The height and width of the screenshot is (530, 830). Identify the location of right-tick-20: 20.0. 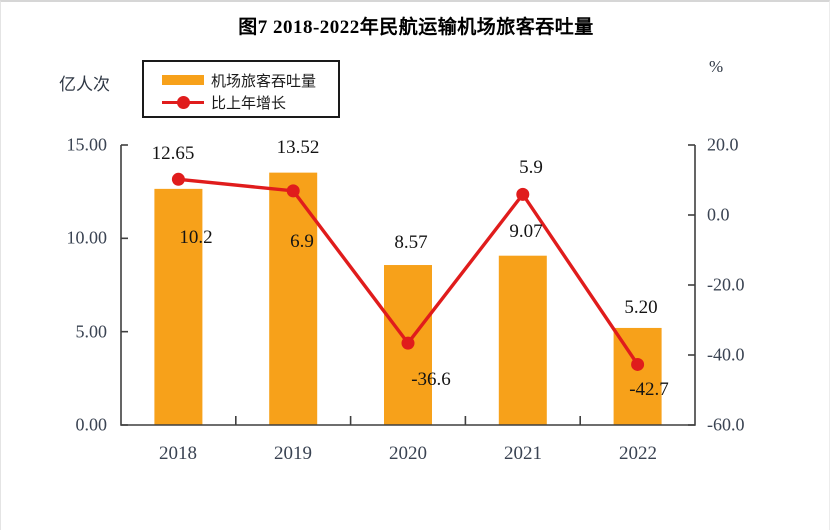
(723, 144).